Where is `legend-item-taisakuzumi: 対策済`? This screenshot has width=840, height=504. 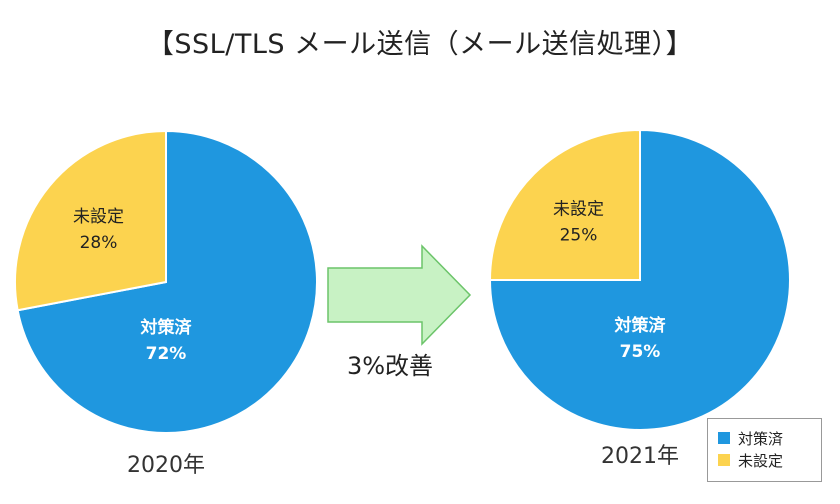
legend-item-taisakuzumi: 対策済 is located at coordinates (769, 438).